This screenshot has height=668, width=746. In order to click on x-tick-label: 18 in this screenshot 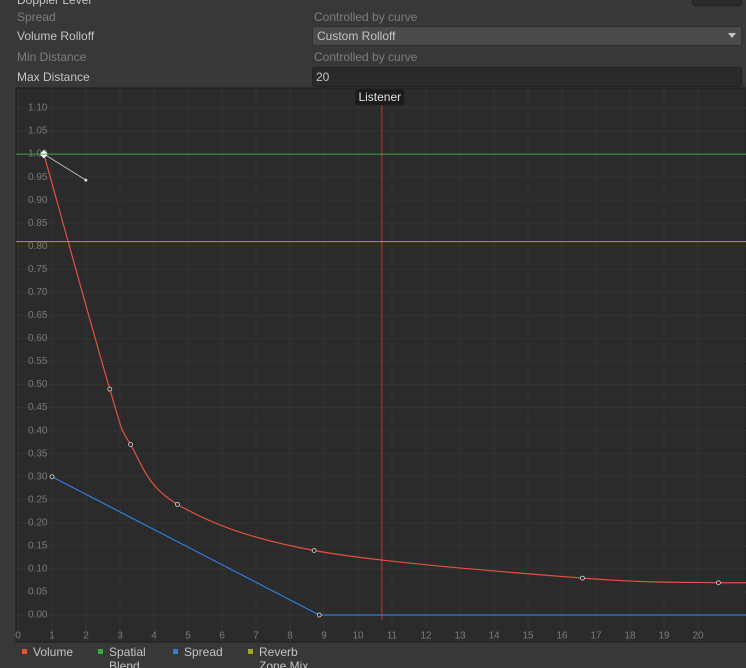, I will do `click(630, 636)`.